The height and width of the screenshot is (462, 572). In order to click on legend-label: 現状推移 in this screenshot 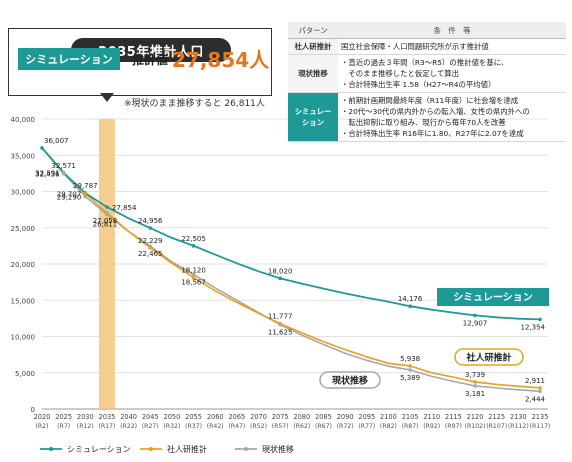, I will do `click(278, 449)`.